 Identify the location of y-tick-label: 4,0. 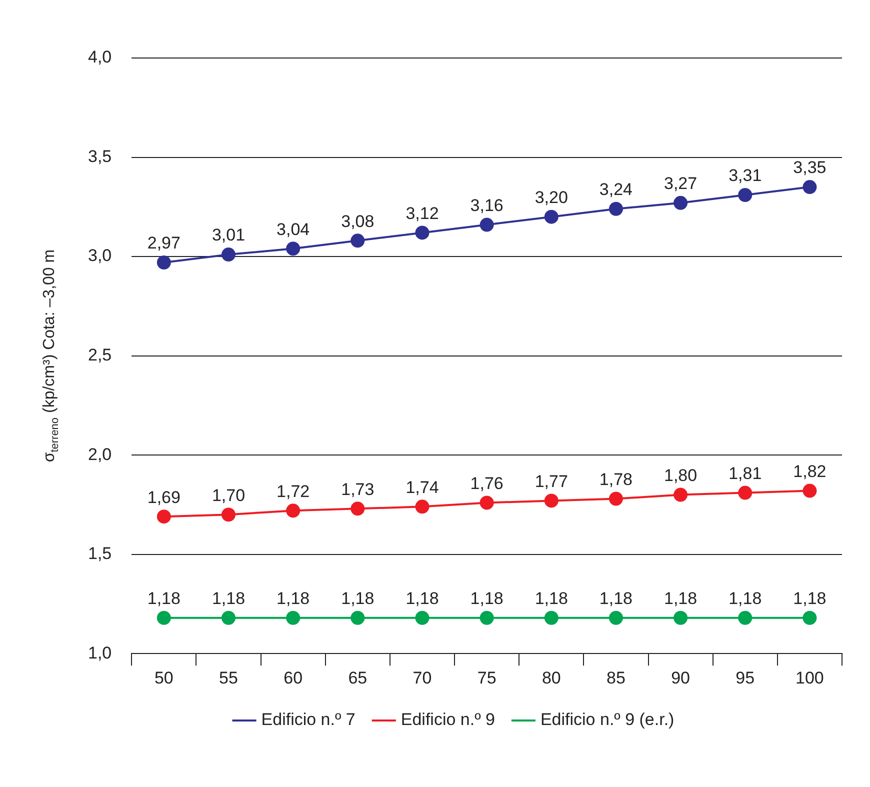
(100, 57).